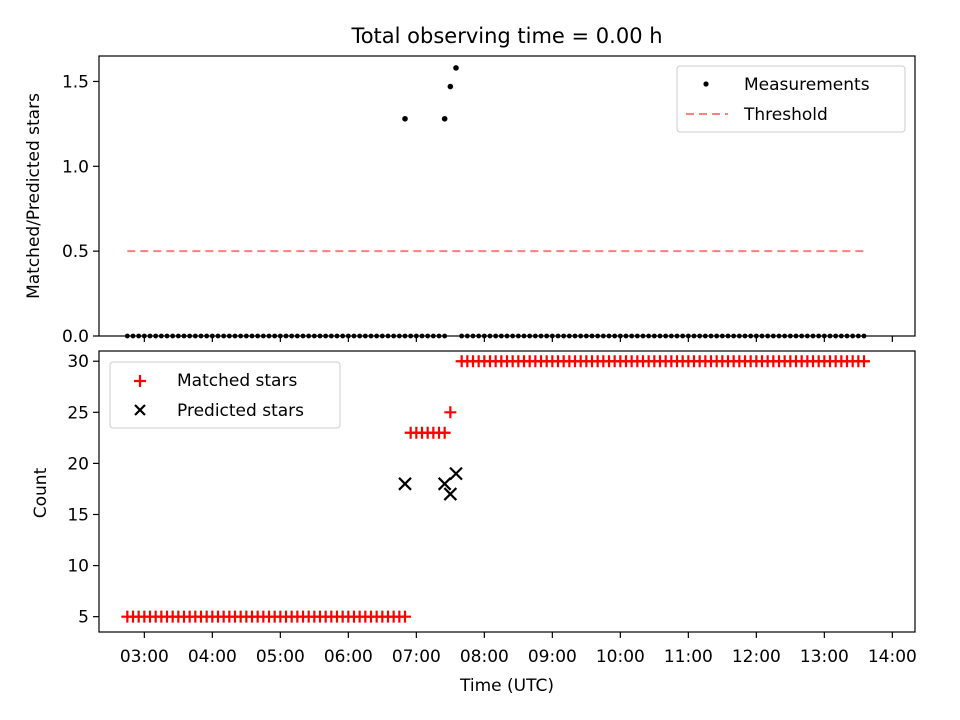 The height and width of the screenshot is (720, 960). I want to click on bottom-legend-box, so click(225, 395).